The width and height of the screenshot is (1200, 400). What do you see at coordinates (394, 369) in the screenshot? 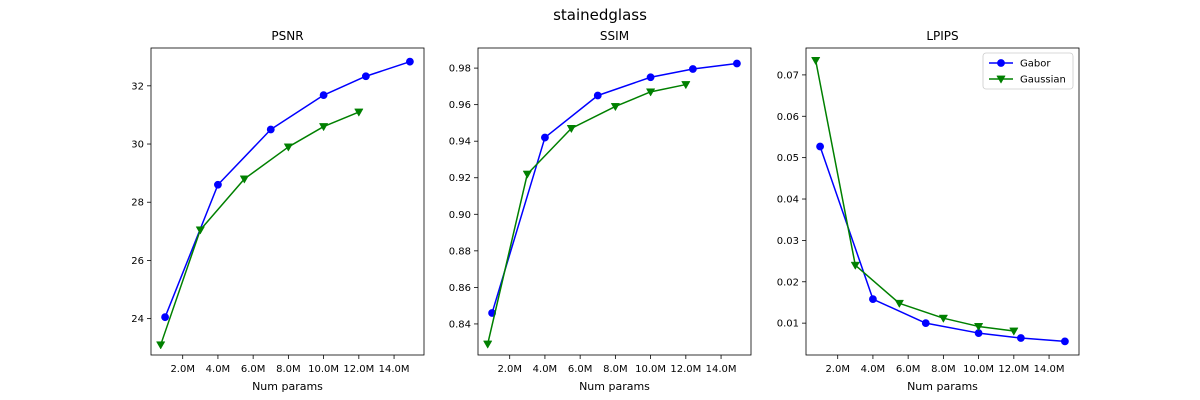
I see `x-tick-label: 14.0M` at bounding box center [394, 369].